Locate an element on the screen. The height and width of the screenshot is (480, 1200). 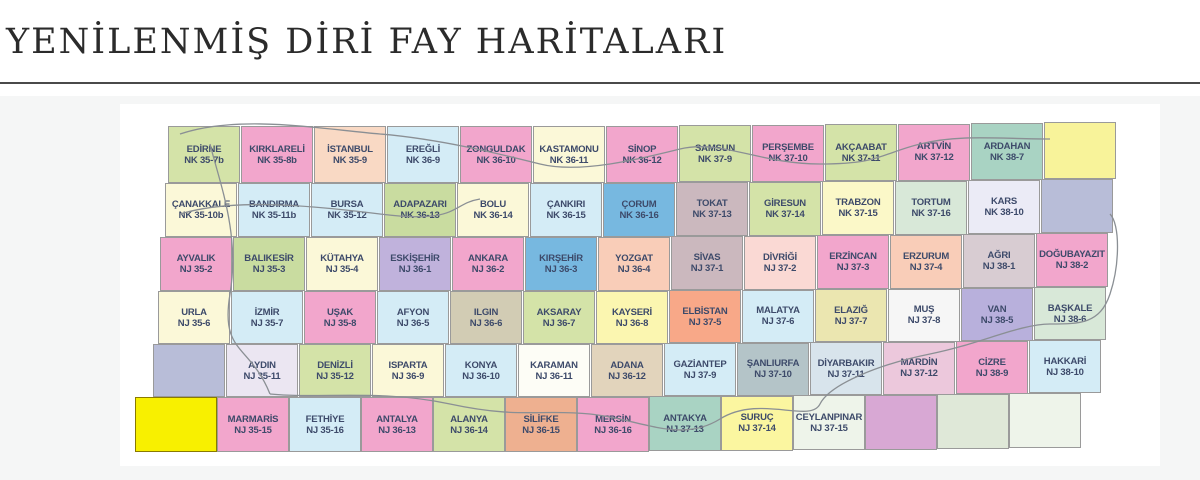
map-sheet-ere-li-: EREĞLİ NK 36-9 is located at coordinates (423, 154).